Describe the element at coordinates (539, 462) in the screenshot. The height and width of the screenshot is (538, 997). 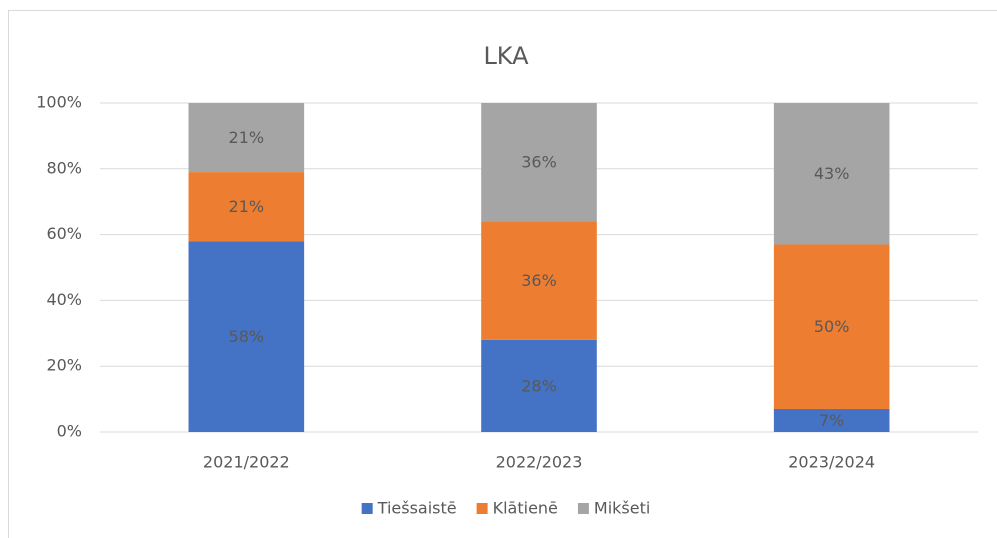
I see `x-tick-label: 2022/2023` at that location.